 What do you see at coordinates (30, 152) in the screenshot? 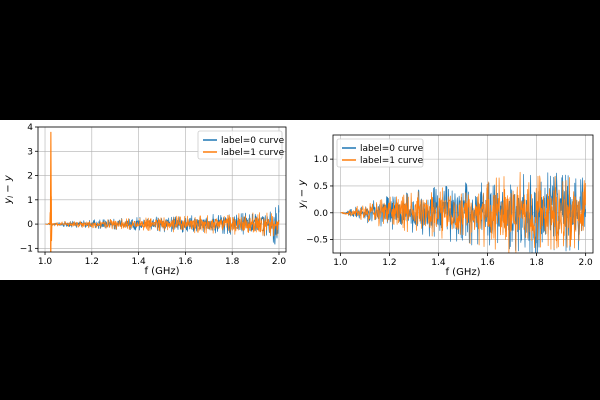
I see `y-tick-label: 3` at bounding box center [30, 152].